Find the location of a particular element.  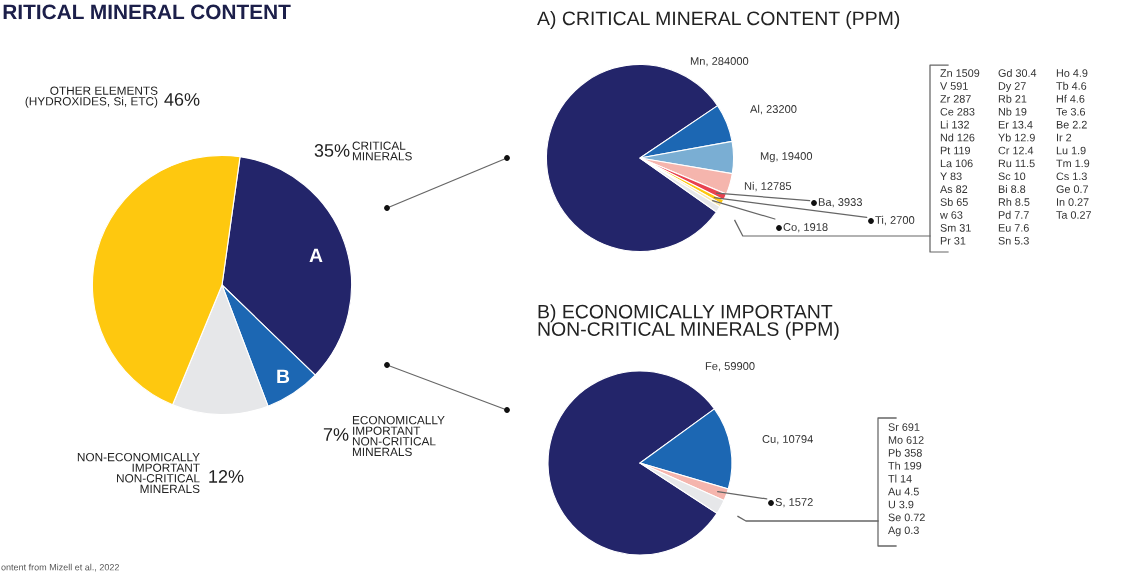

text: ontent from Mizell et al., 2022 is located at coordinates (60, 567).